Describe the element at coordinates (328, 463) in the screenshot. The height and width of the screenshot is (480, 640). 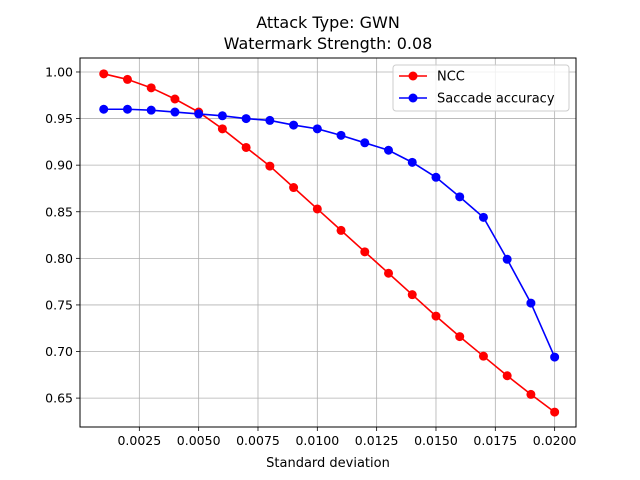
I see `x-axis-label: Standard deviation` at that location.